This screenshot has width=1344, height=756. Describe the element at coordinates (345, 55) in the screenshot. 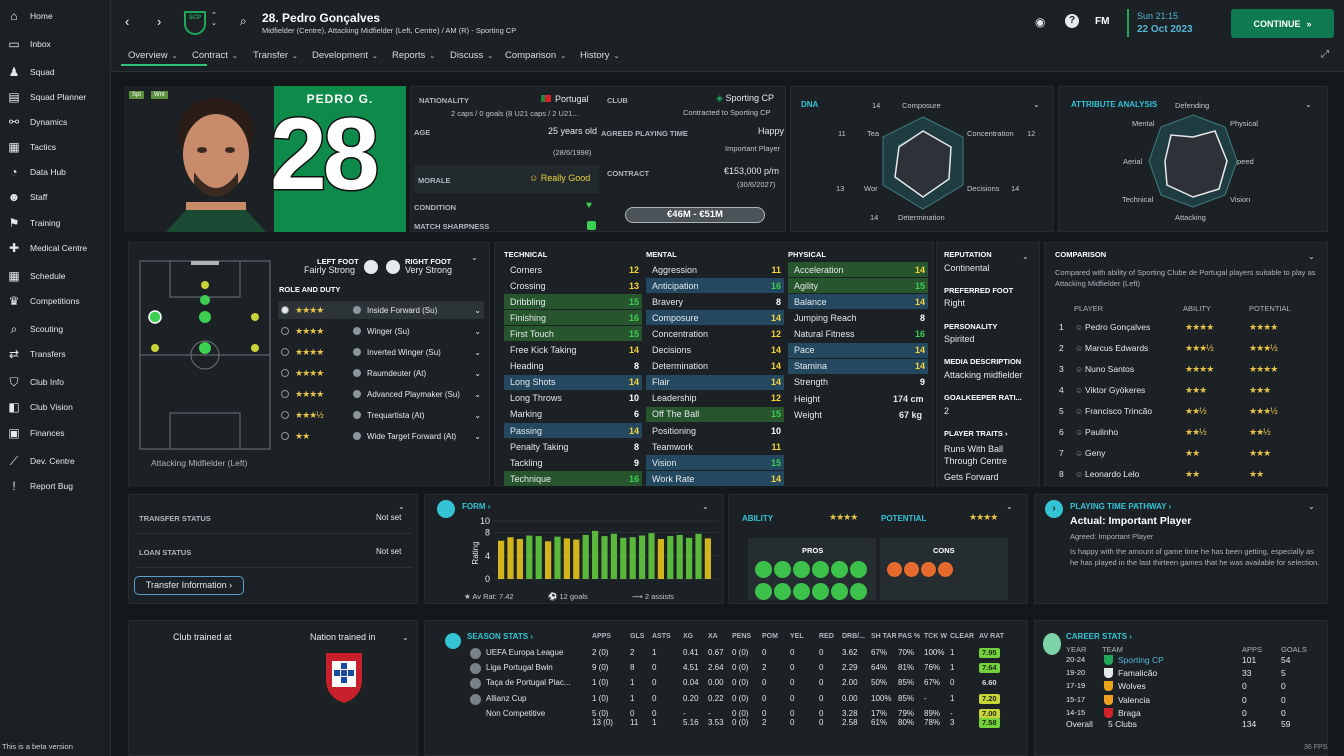

I see `tab-development: Development ⌄` at that location.